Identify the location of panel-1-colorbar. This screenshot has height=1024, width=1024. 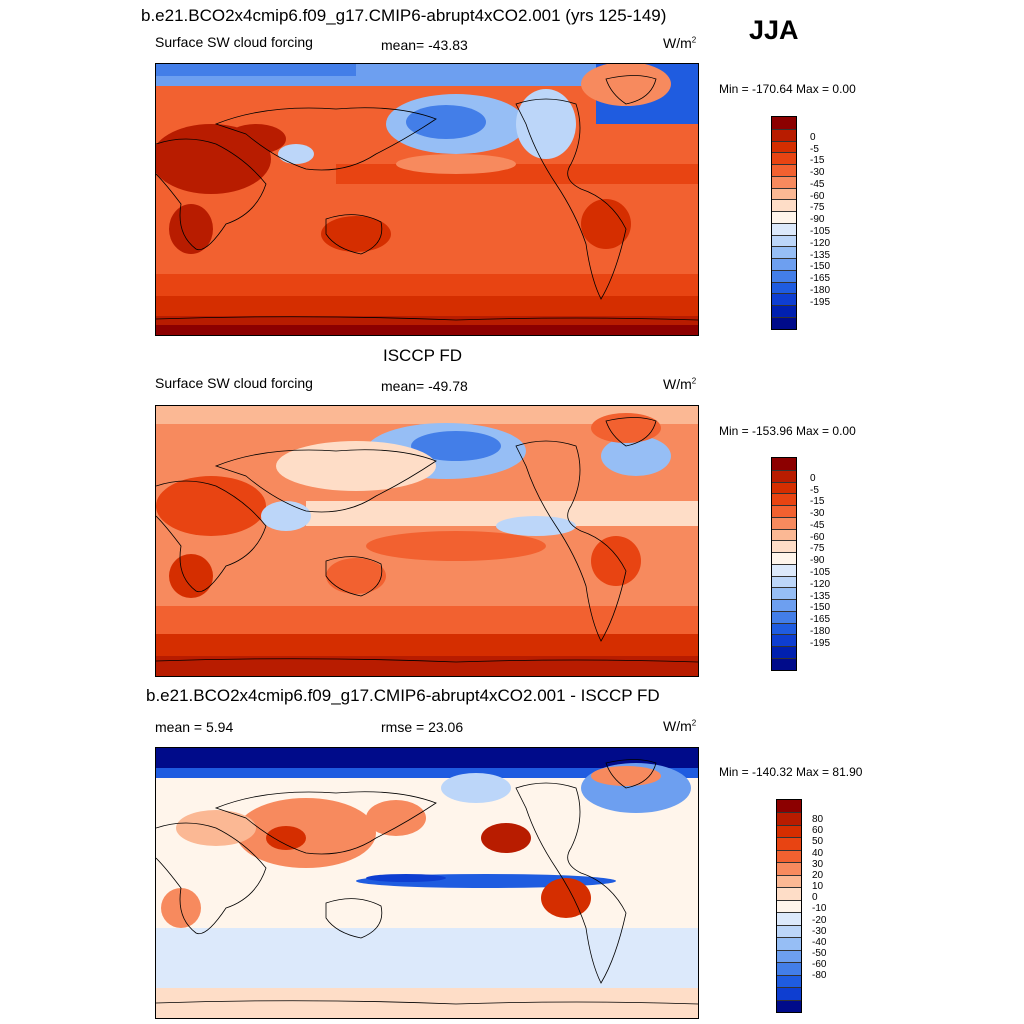
(784, 223).